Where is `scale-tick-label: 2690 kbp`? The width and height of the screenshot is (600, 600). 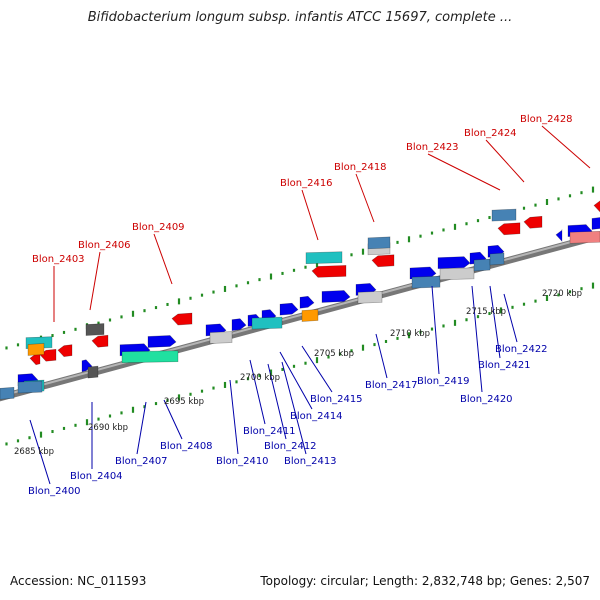 scale-tick-label: 2690 kbp is located at coordinates (108, 428).